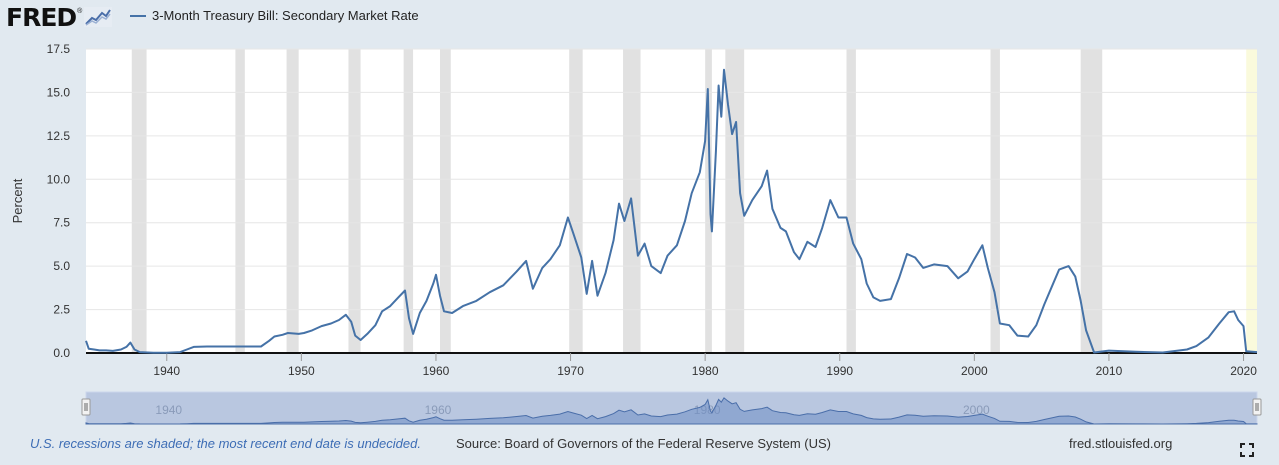  What do you see at coordinates (438, 410) in the screenshot?
I see `navigator-tick-label: 1960` at bounding box center [438, 410].